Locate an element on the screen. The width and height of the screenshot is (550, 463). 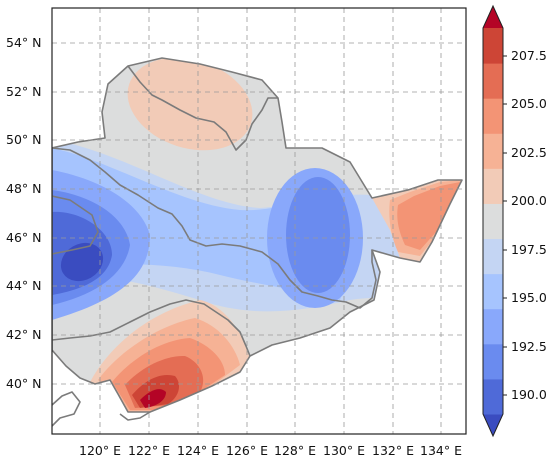
colorbar-label-190-0: 190.0 is located at coordinates (529, 394).